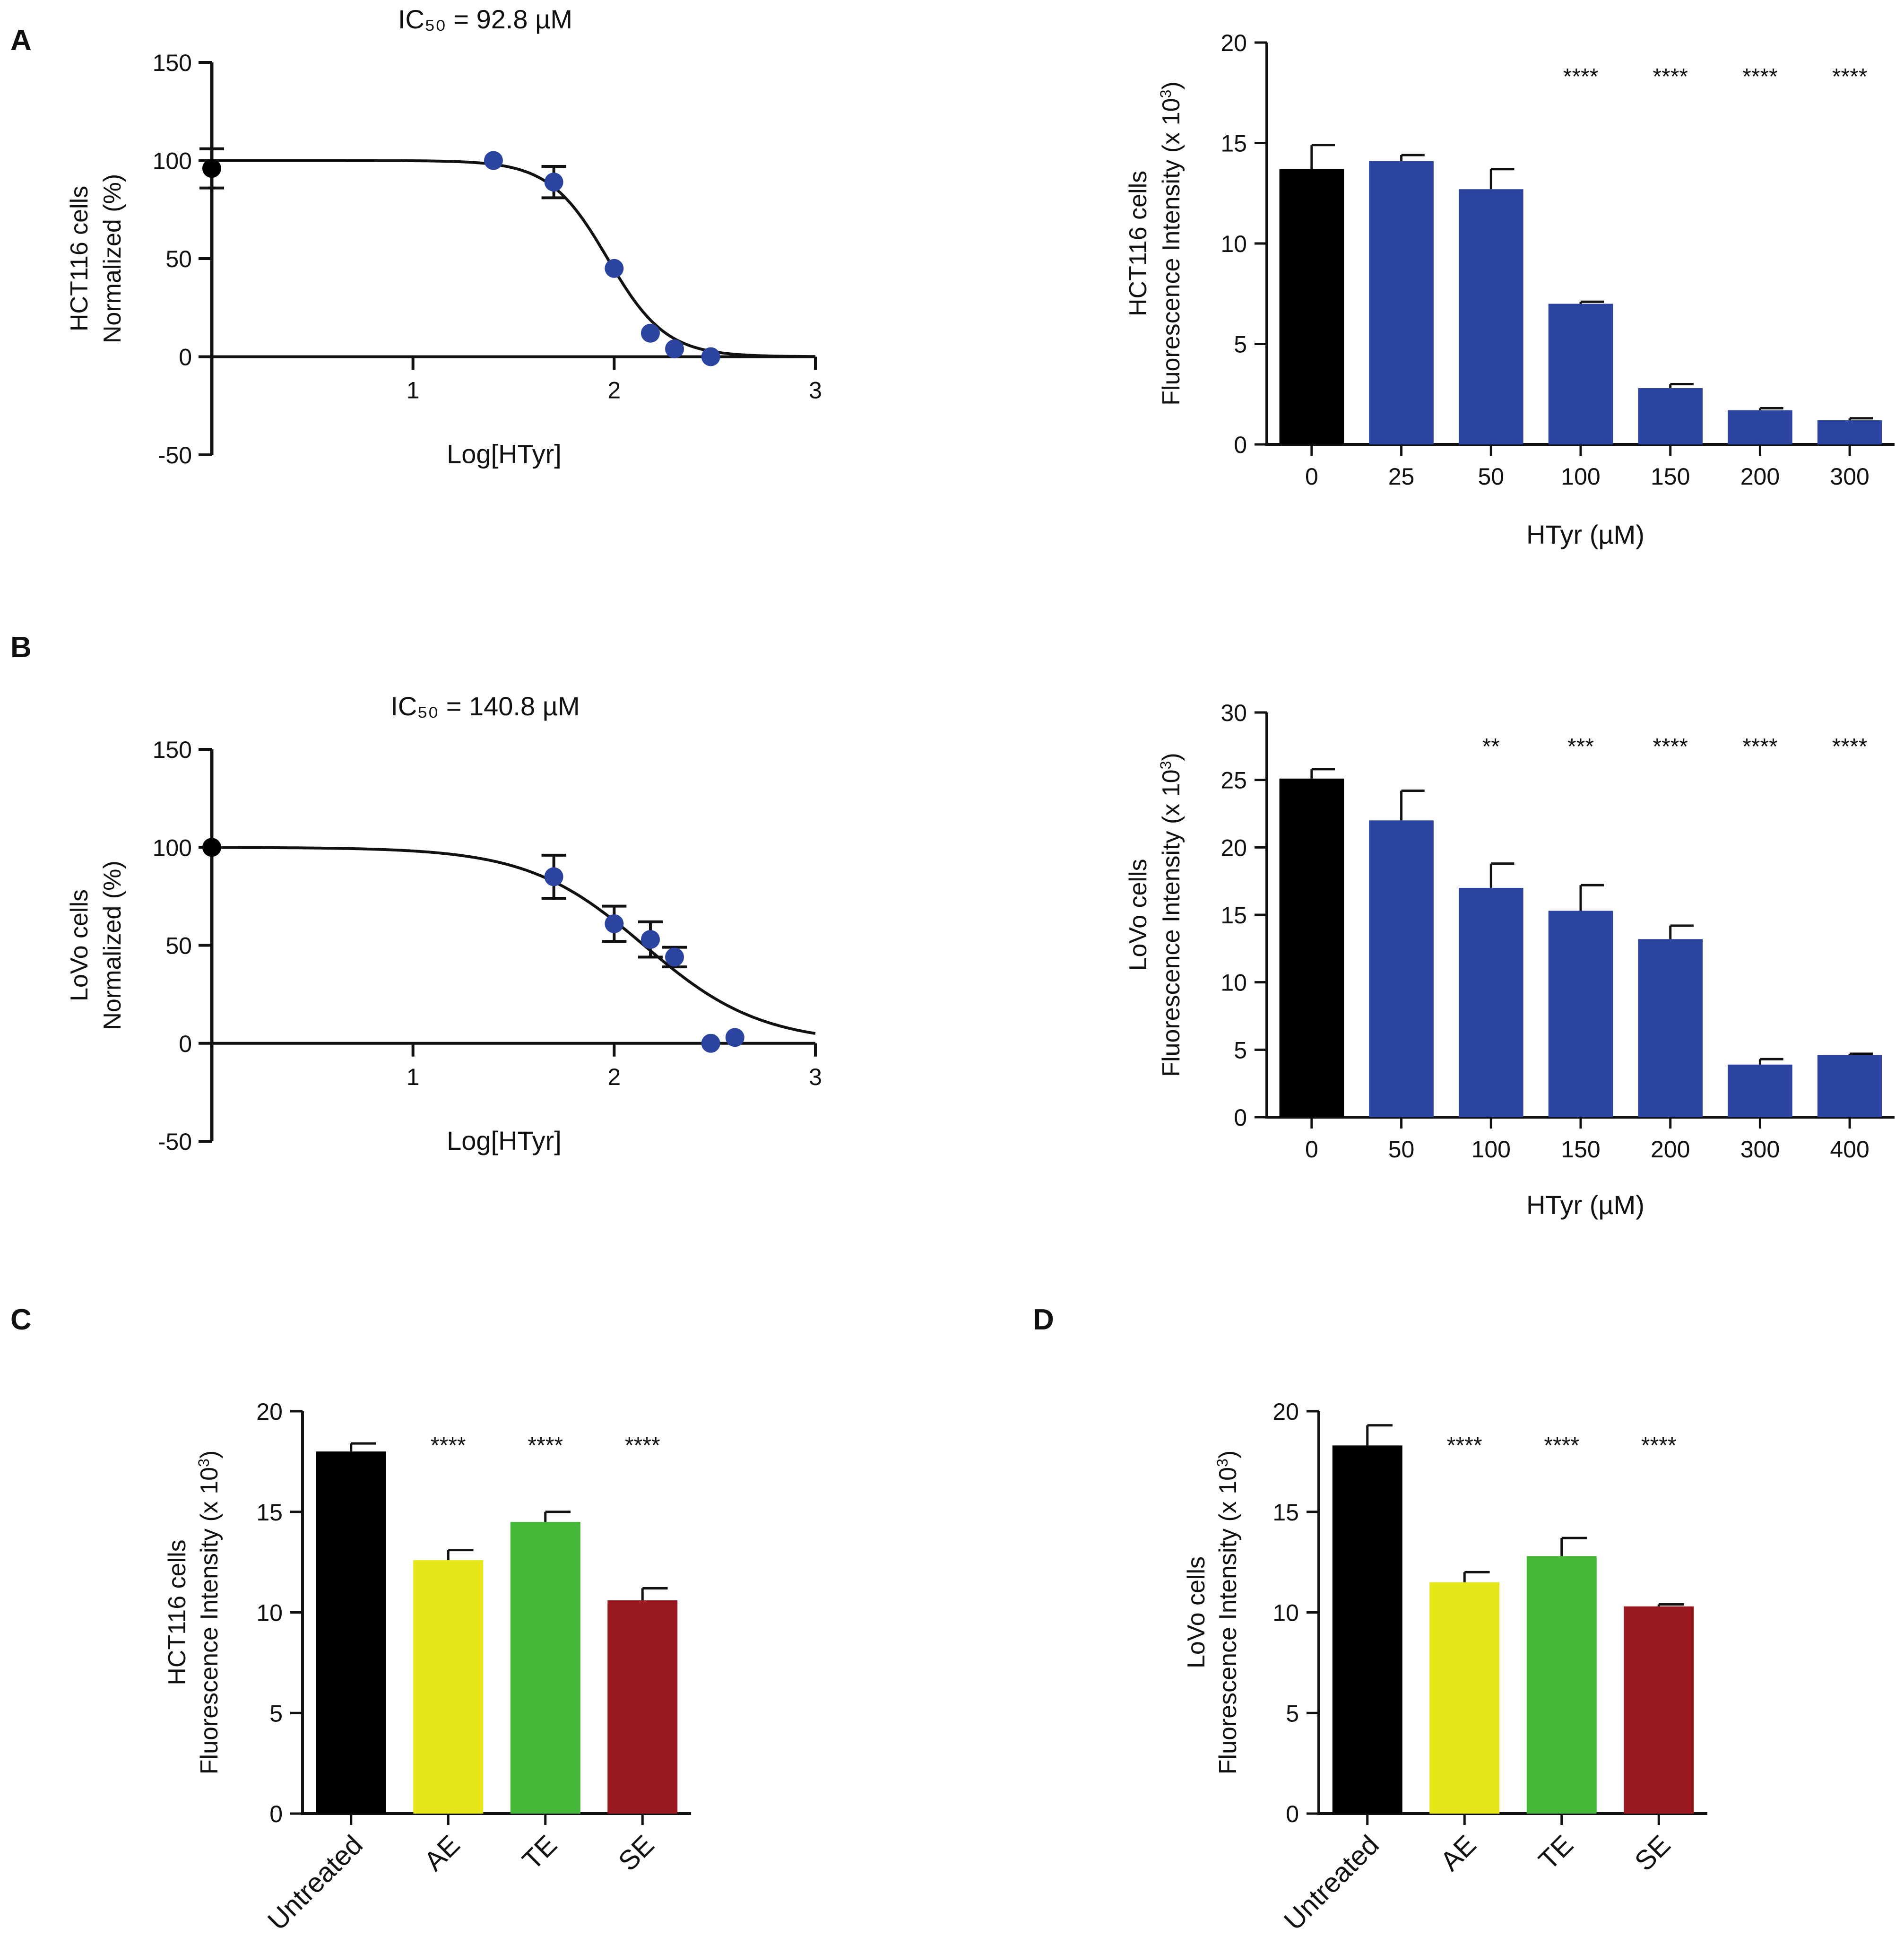 Image resolution: width=1904 pixels, height=1954 pixels. I want to click on x-tick-label: 0, so click(1311, 1149).